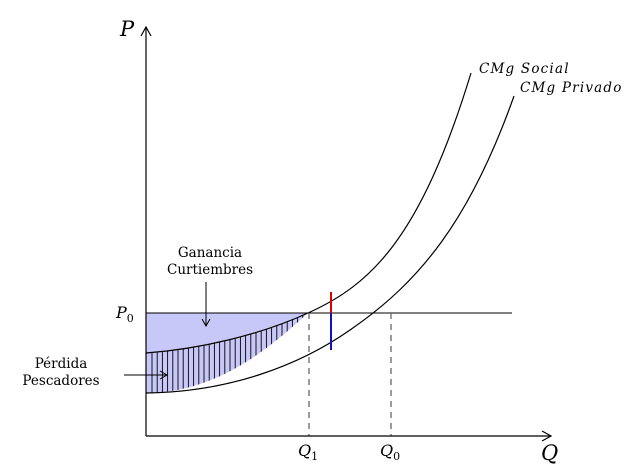 The width and height of the screenshot is (636, 471). Describe the element at coordinates (124, 314) in the screenshot. I see `price-label: P0` at that location.